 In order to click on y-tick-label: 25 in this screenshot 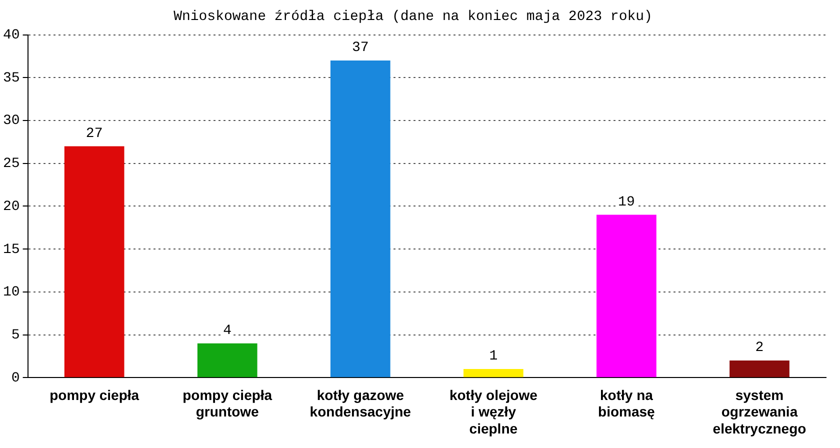, I will do `click(11, 164)`.